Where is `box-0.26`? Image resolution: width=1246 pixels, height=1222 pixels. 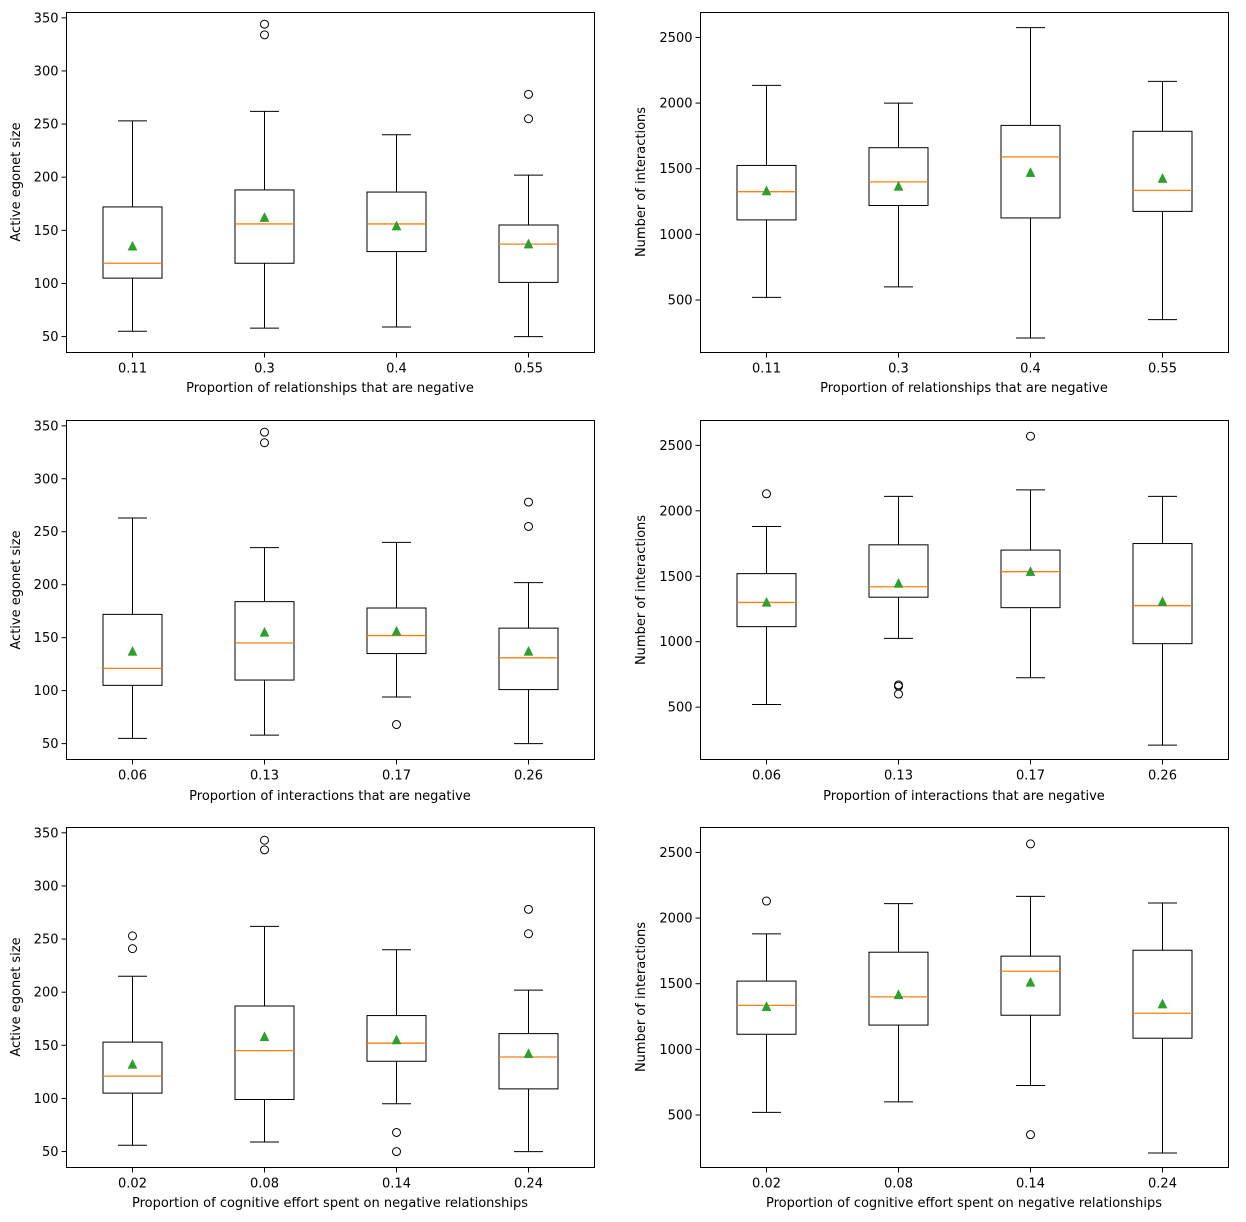
box-0.26 is located at coordinates (1162, 620).